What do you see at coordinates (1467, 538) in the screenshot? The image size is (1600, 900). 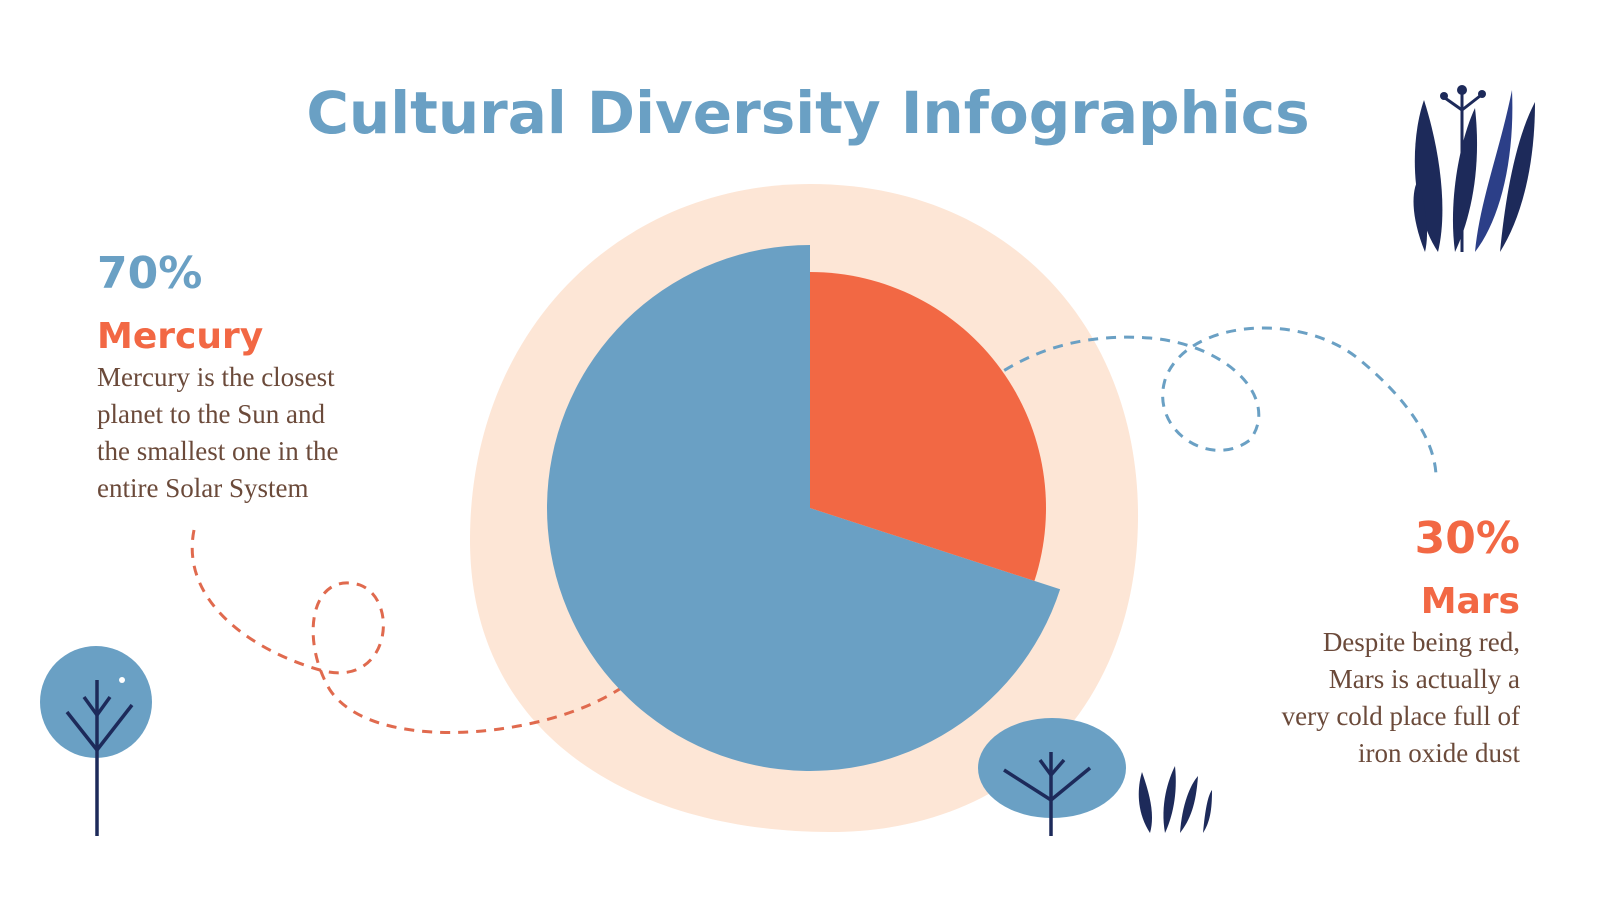 I see `value-label: 30%` at bounding box center [1467, 538].